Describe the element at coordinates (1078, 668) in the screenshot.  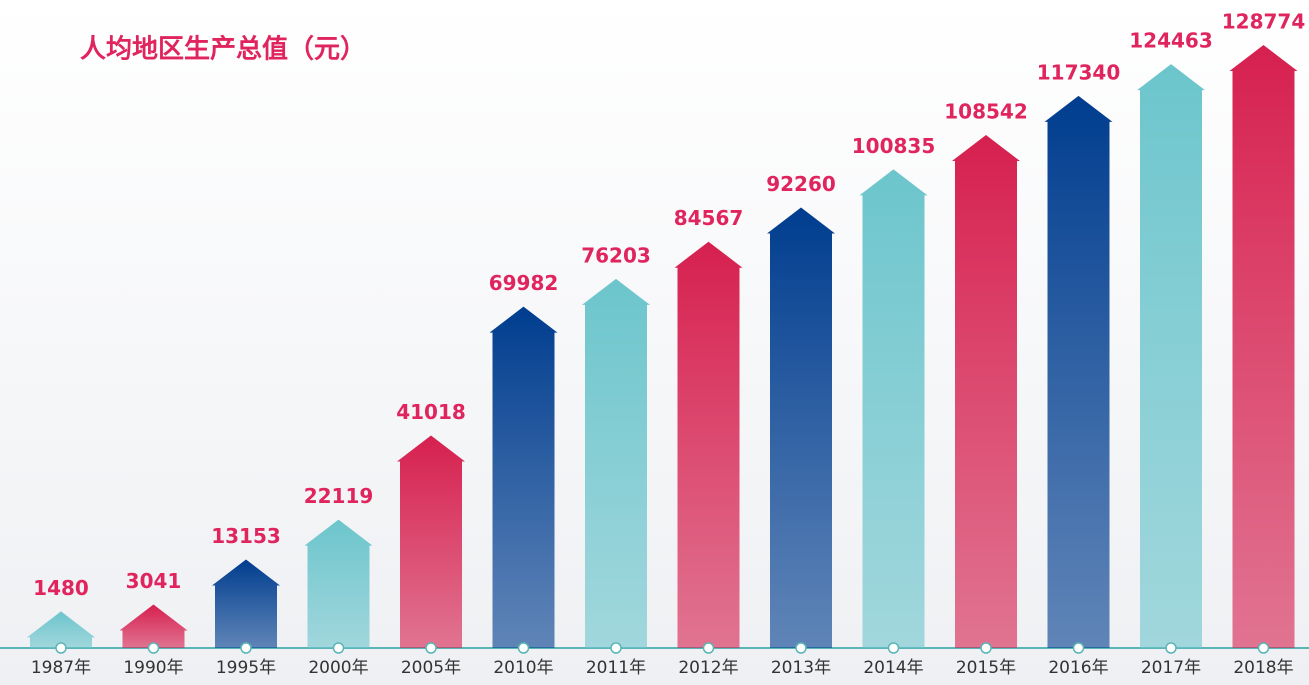
I see `x-tick-label: 2016年` at that location.